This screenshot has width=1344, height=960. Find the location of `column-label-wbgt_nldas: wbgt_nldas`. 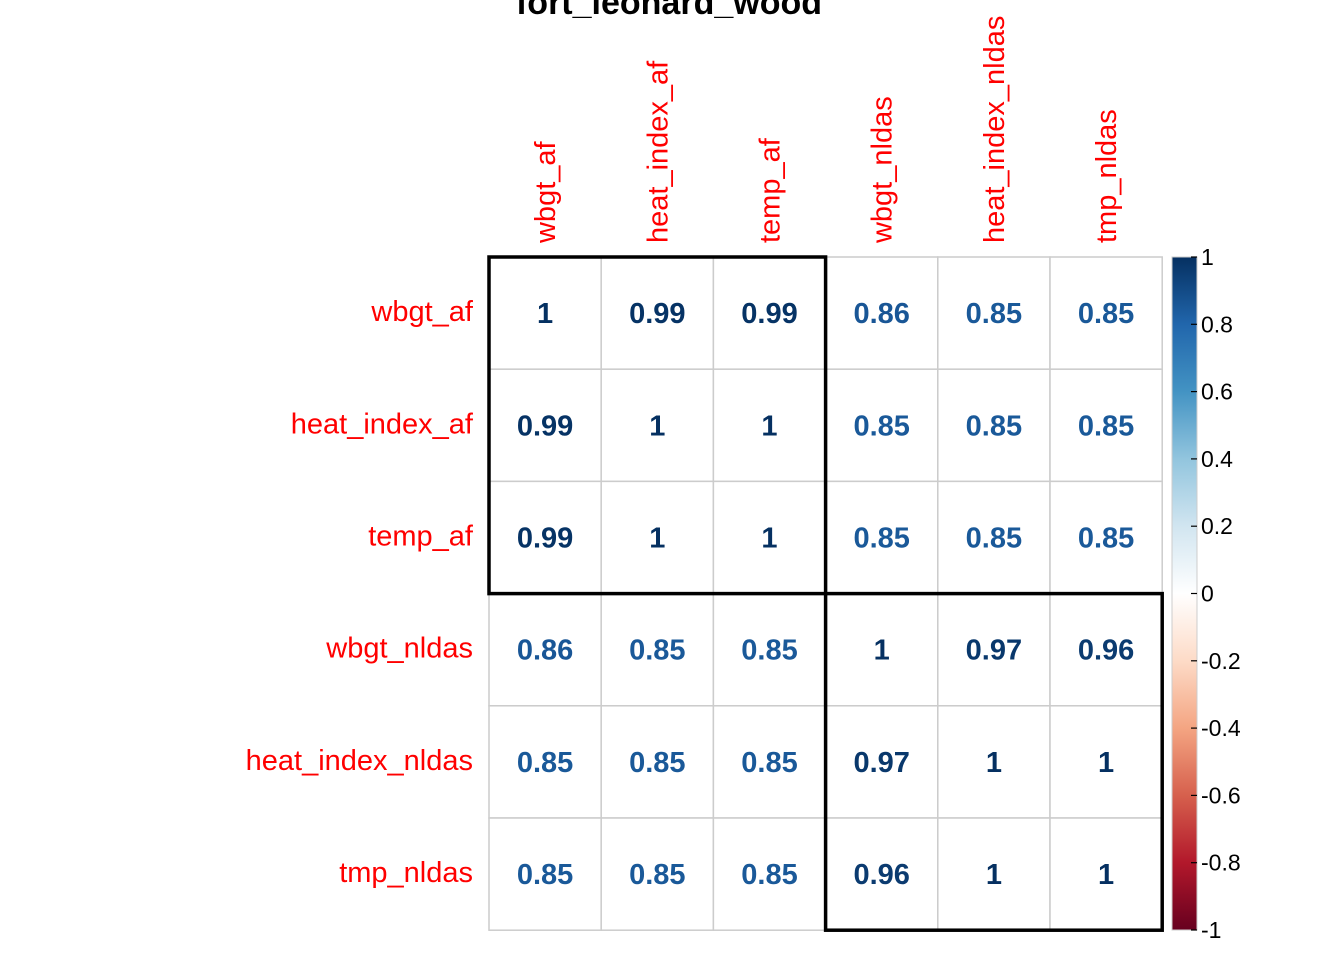

column-label-wbgt_nldas: wbgt_nldas is located at coordinates (883, 170).